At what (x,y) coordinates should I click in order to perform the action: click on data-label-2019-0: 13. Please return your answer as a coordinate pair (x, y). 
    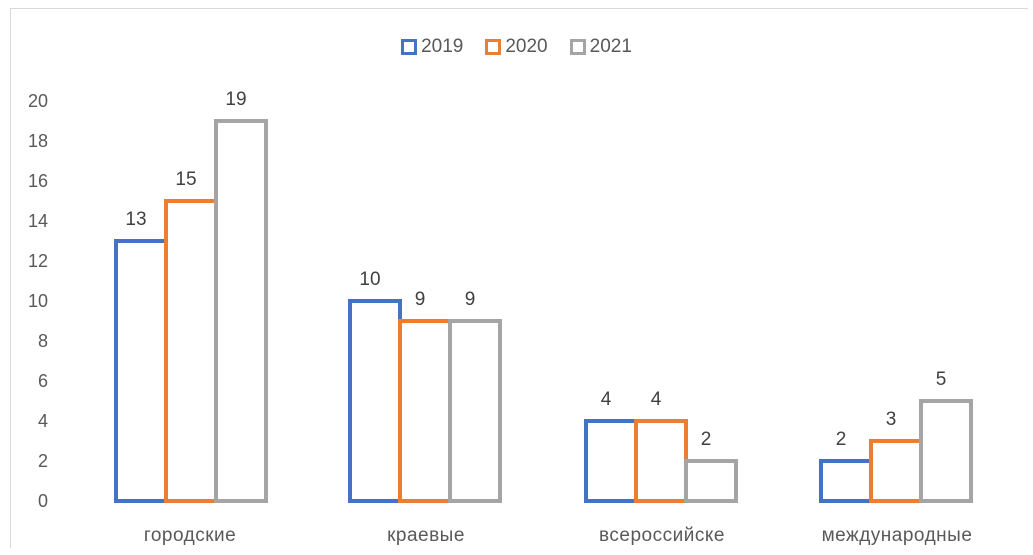
    Looking at the image, I should click on (135, 219).